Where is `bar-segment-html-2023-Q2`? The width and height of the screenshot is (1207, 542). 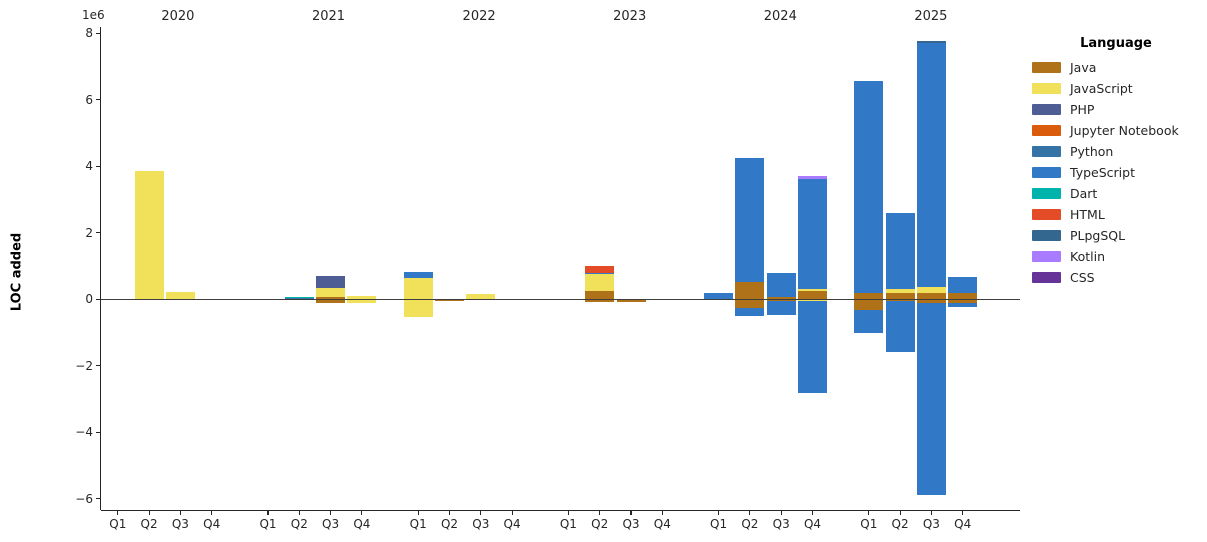
bar-segment-html-2023-Q2 is located at coordinates (600, 269).